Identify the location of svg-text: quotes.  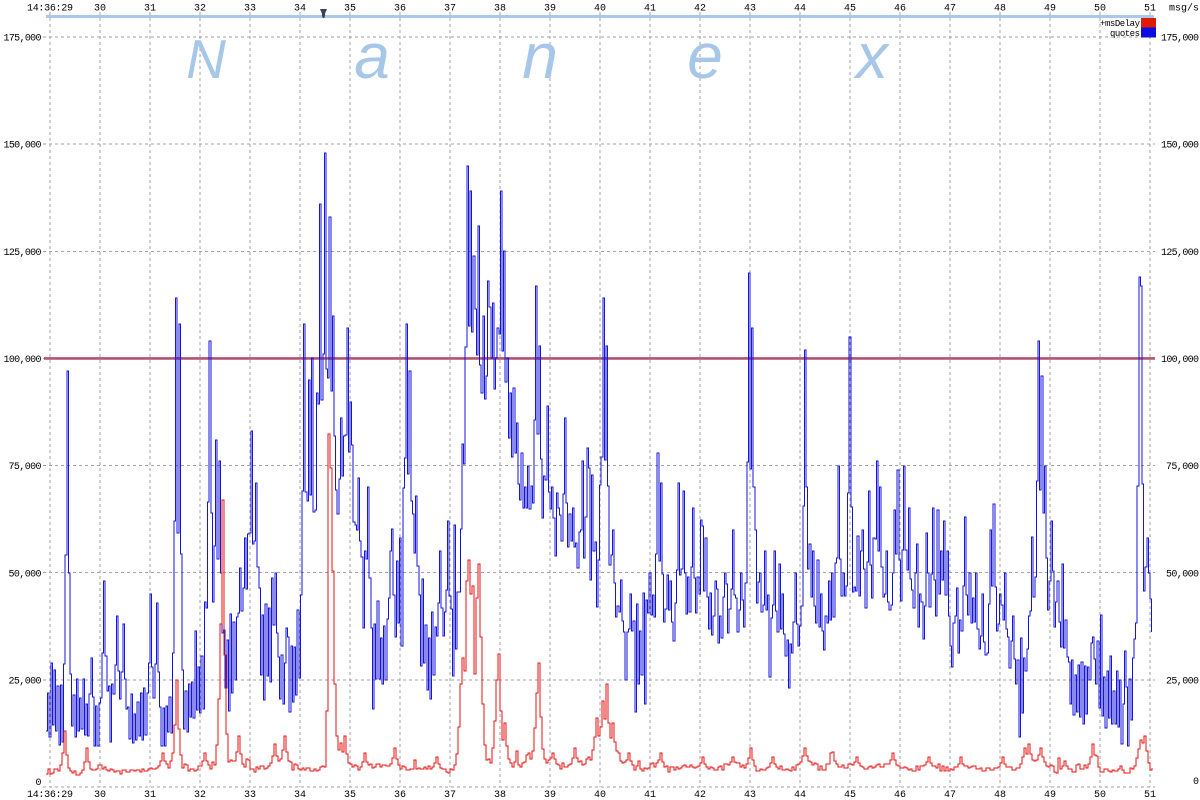
(1125, 34).